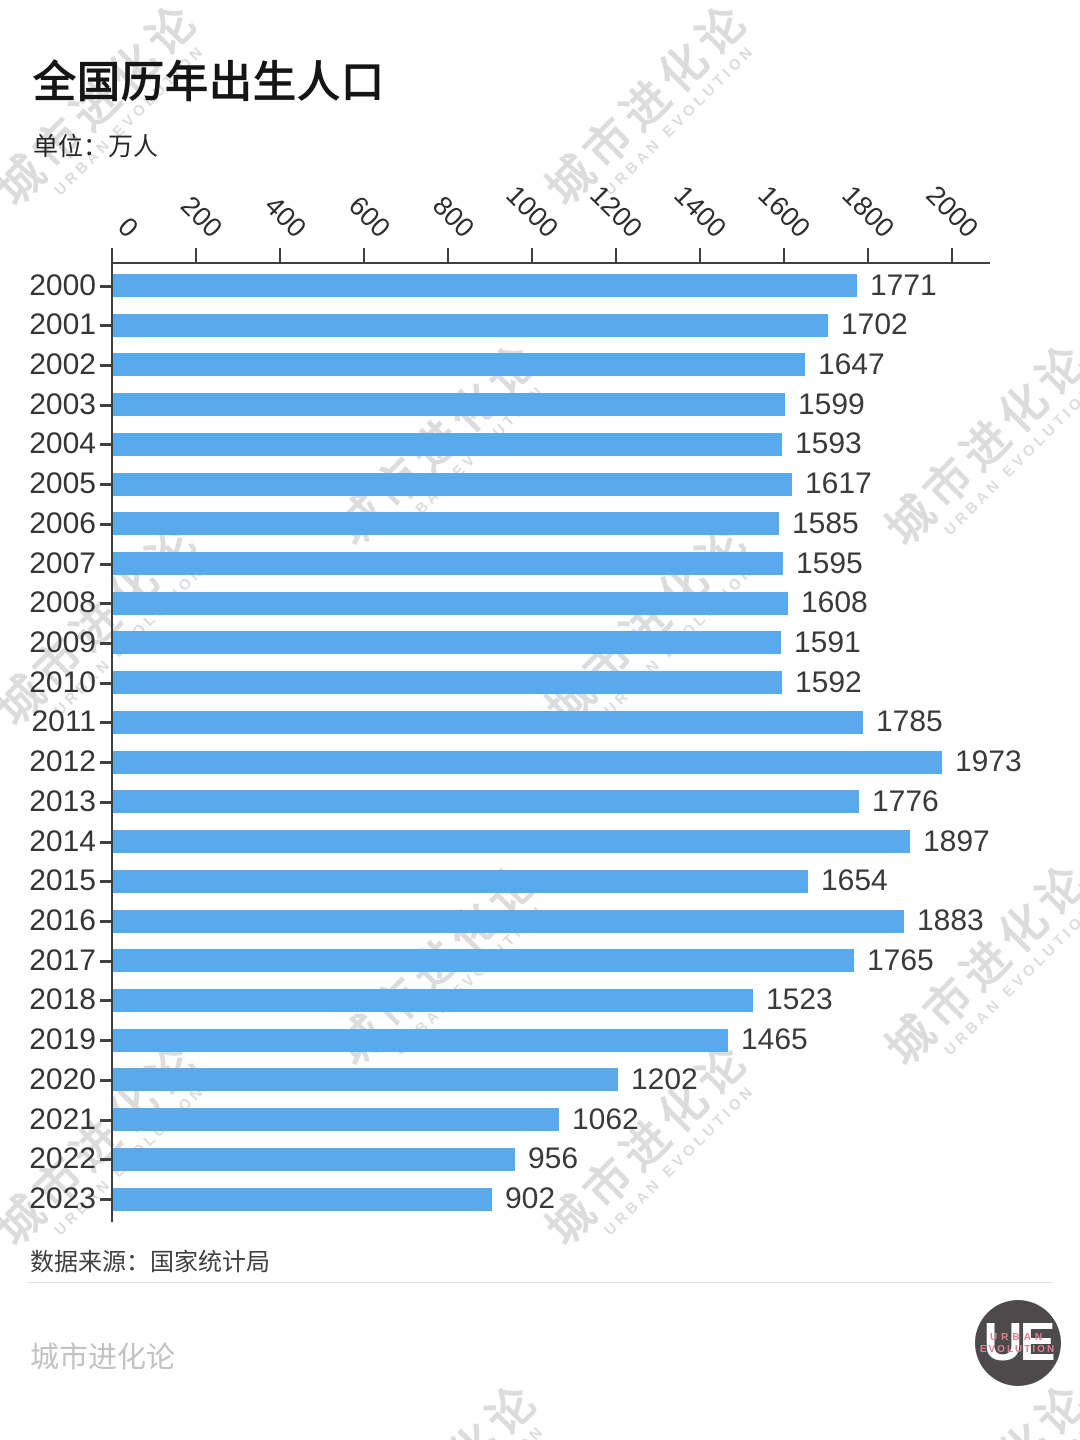  What do you see at coordinates (827, 642) in the screenshot?
I see `value-label: 1591` at bounding box center [827, 642].